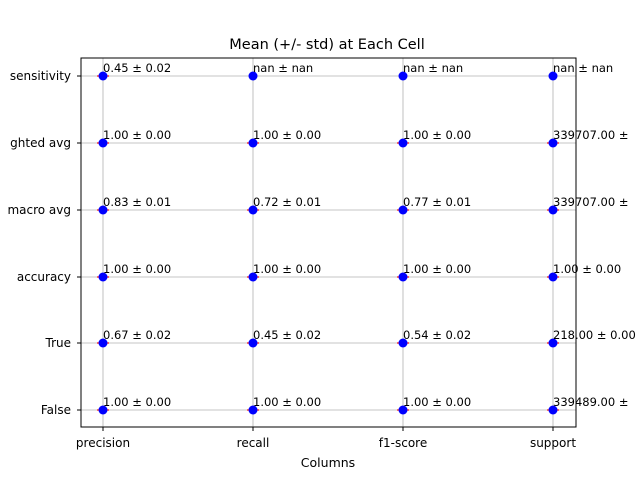  I want to click on y-tick-label: macro avg, so click(39, 210).